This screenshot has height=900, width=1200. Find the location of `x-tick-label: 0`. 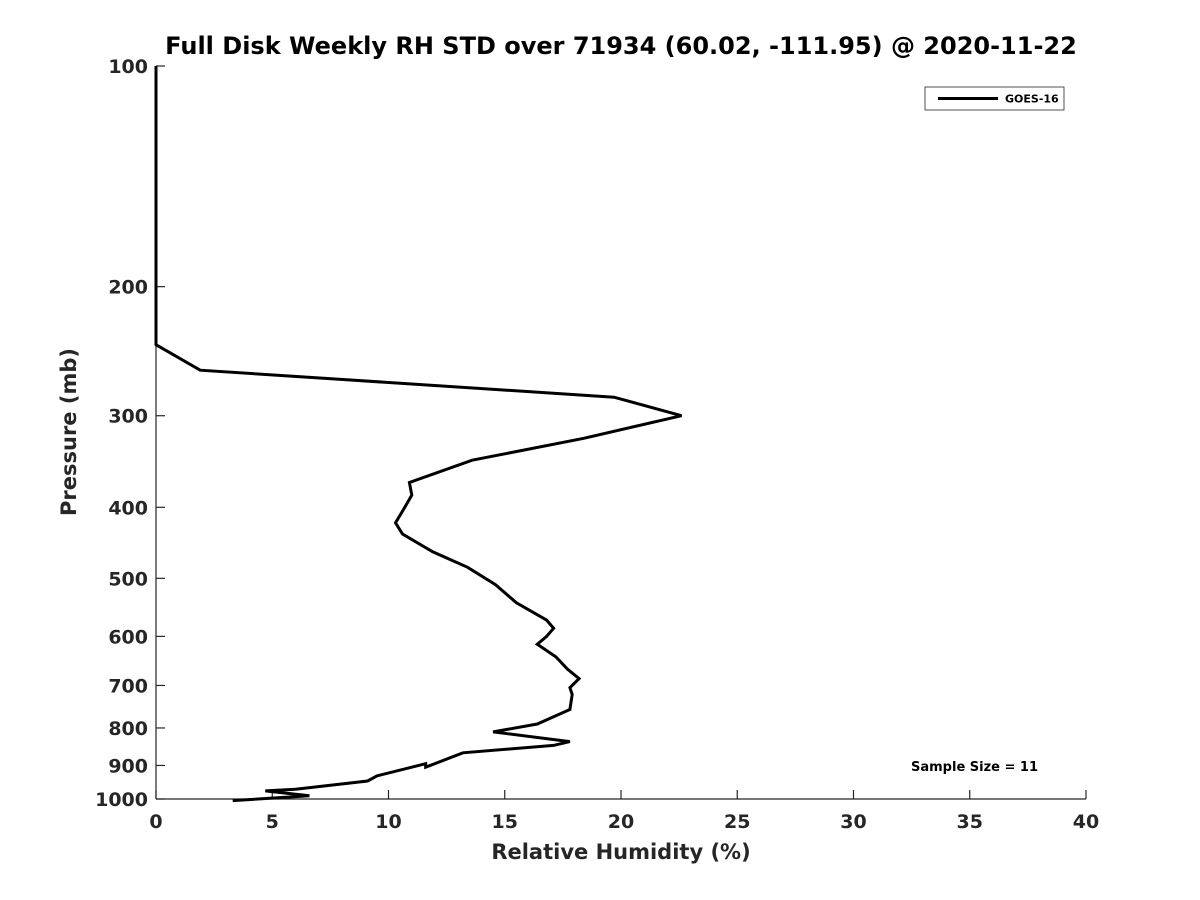

x-tick-label: 0 is located at coordinates (155, 822).